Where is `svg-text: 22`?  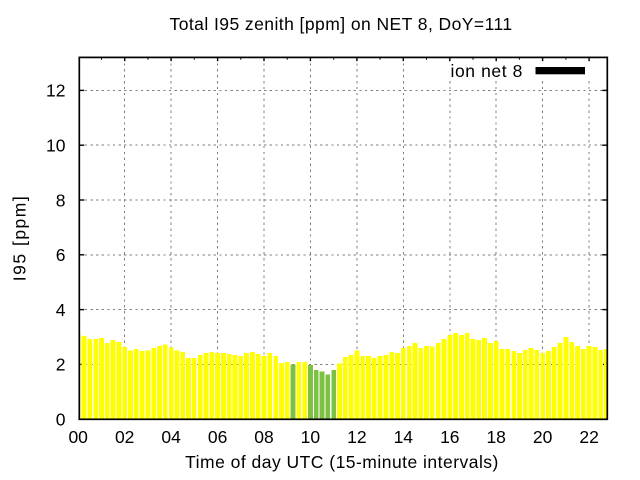 svg-text: 22 is located at coordinates (588, 437).